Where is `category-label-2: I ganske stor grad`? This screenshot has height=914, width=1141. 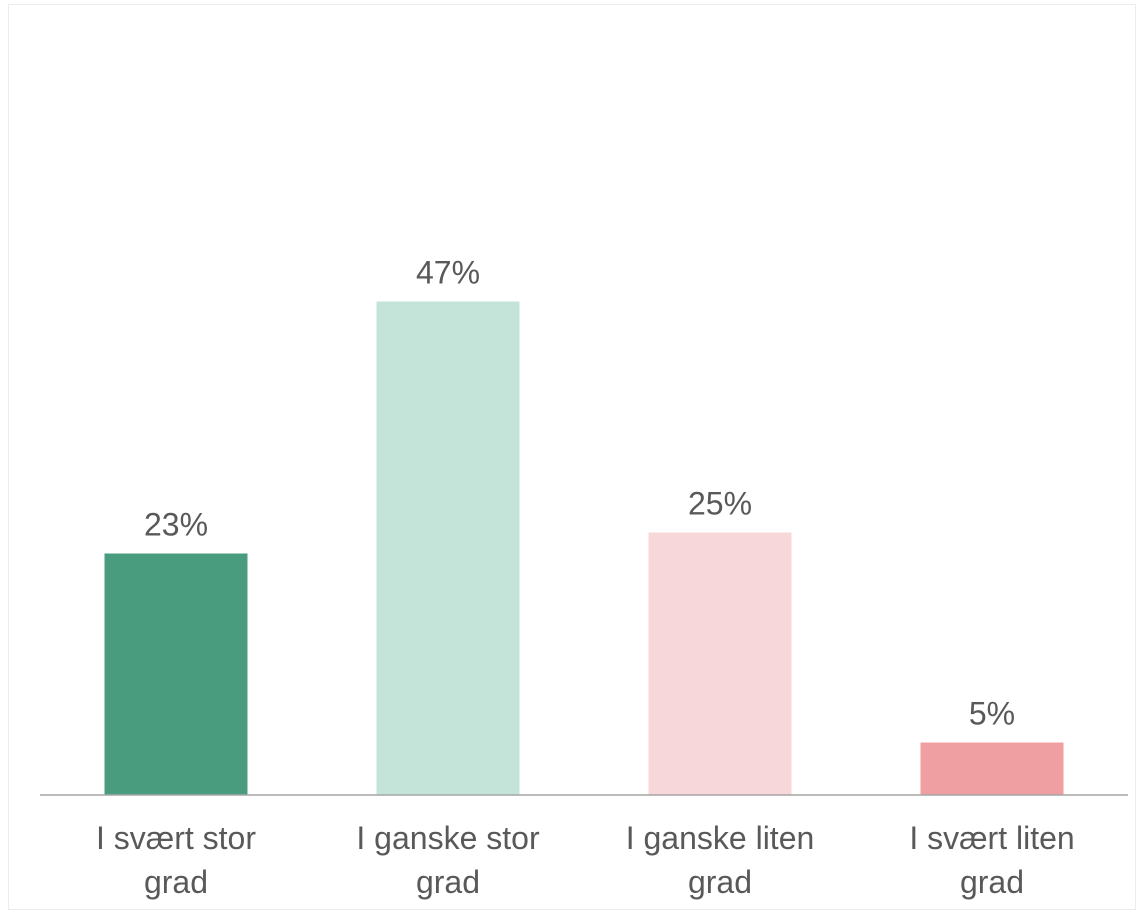 category-label-2: I ganske stor grad is located at coordinates (448, 860).